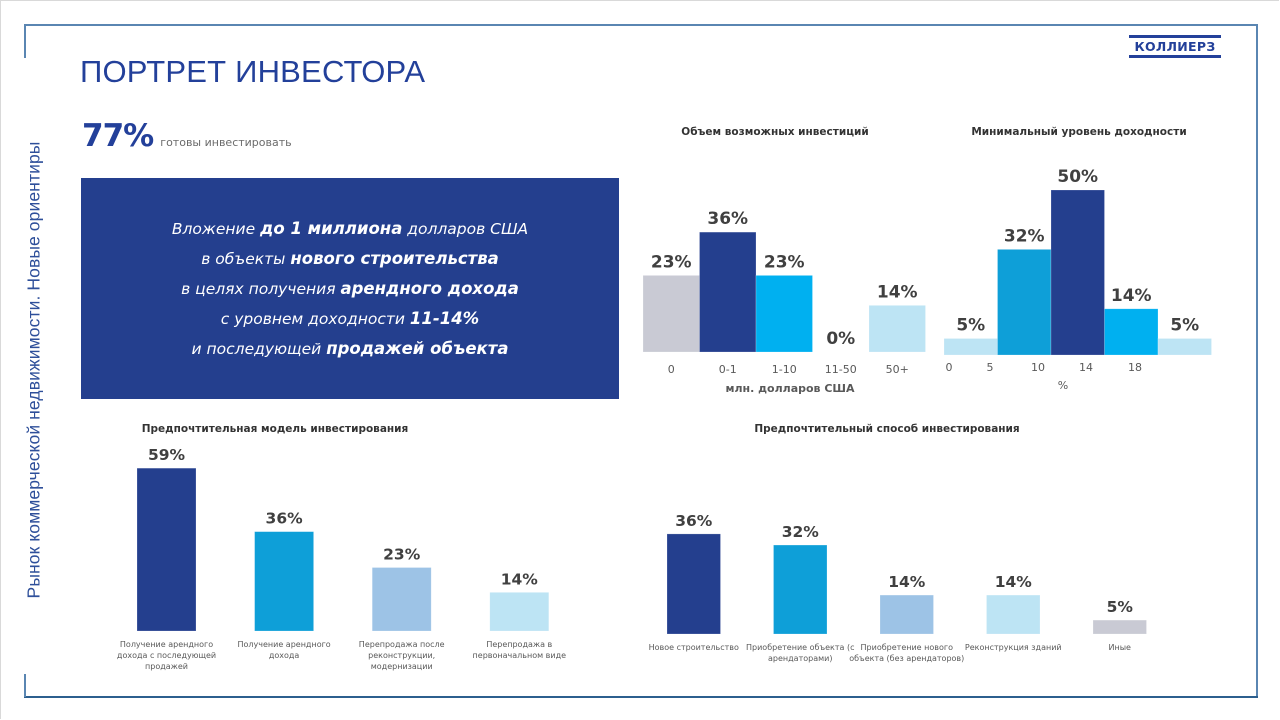 This screenshot has height=720, width=1280. Describe the element at coordinates (394, 258) in the screenshot. I see `callout-emphasis: нового строительства` at that location.